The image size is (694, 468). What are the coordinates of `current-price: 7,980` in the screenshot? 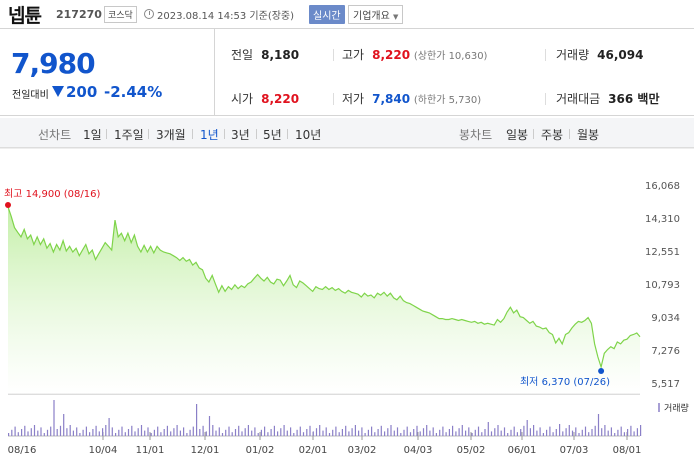 It's located at (53, 63).